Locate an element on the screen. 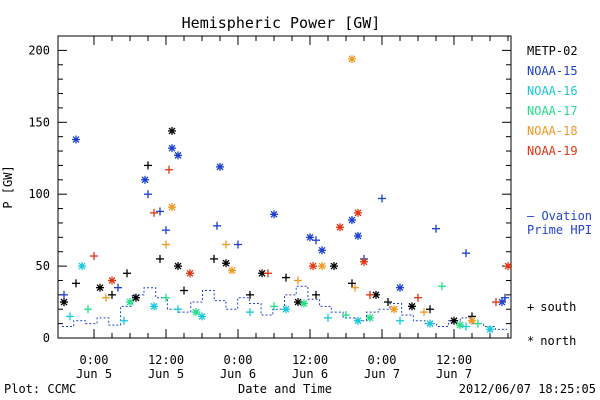  marker-legend-north: * north is located at coordinates (551, 341).